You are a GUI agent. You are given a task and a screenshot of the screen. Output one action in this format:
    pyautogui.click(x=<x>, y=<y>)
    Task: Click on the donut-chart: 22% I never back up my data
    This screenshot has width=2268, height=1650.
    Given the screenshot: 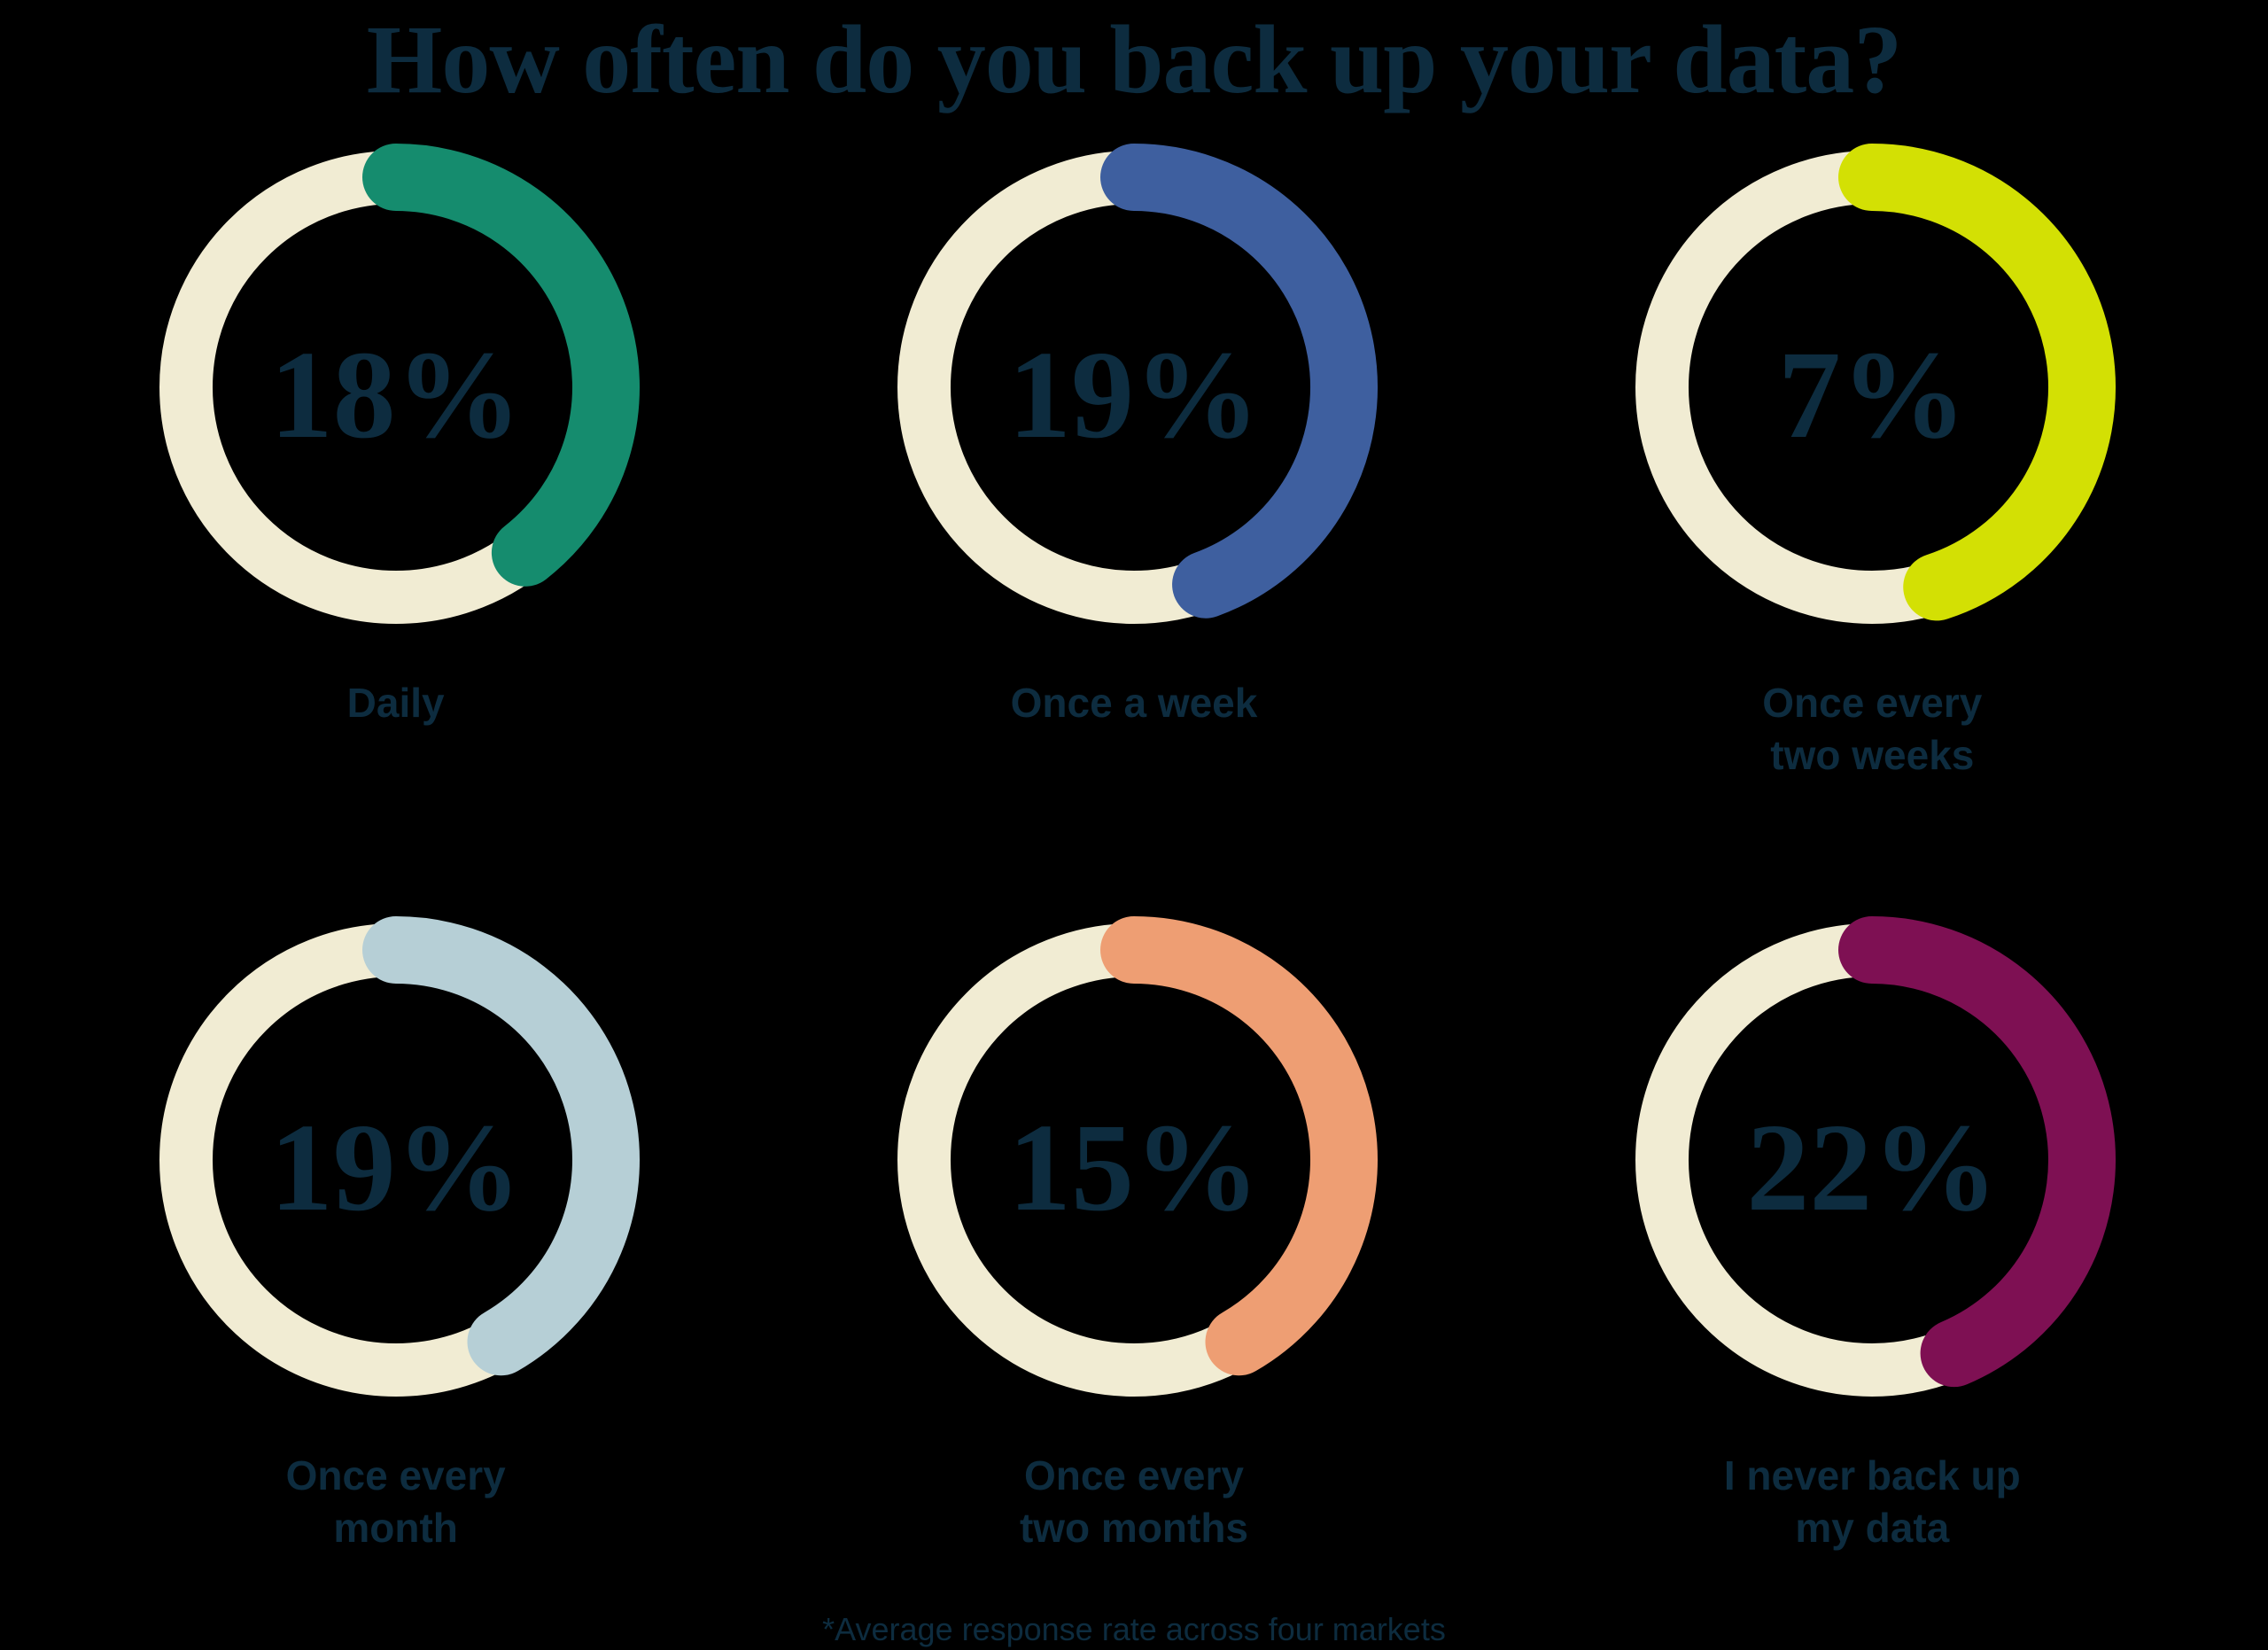 What is the action you would take?
    pyautogui.click(x=1872, y=1249)
    